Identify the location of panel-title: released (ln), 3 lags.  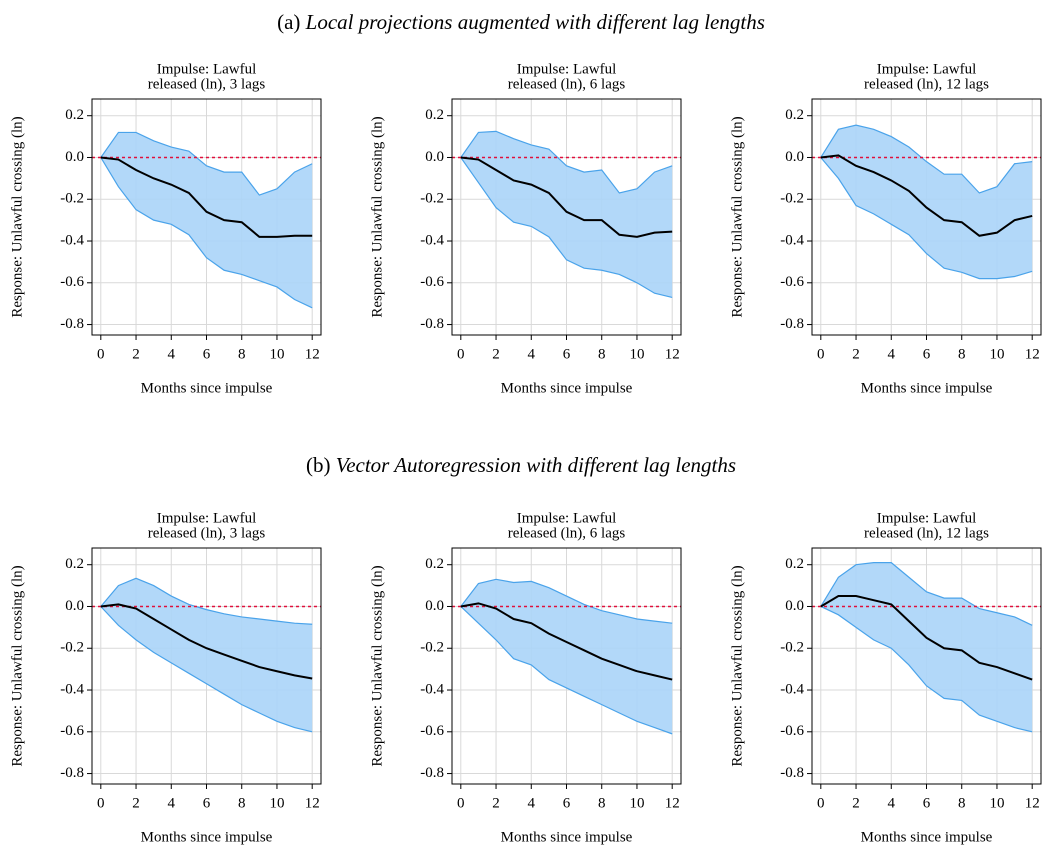
(207, 84).